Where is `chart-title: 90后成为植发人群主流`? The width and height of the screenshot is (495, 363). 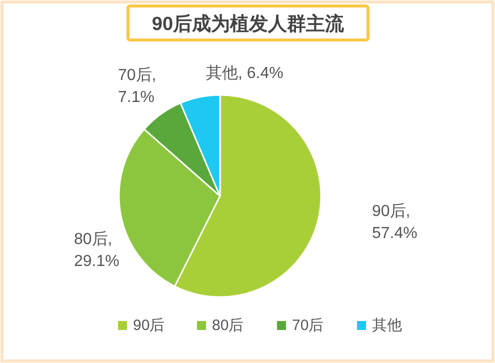 chart-title: 90后成为植发人群主流 is located at coordinates (249, 24).